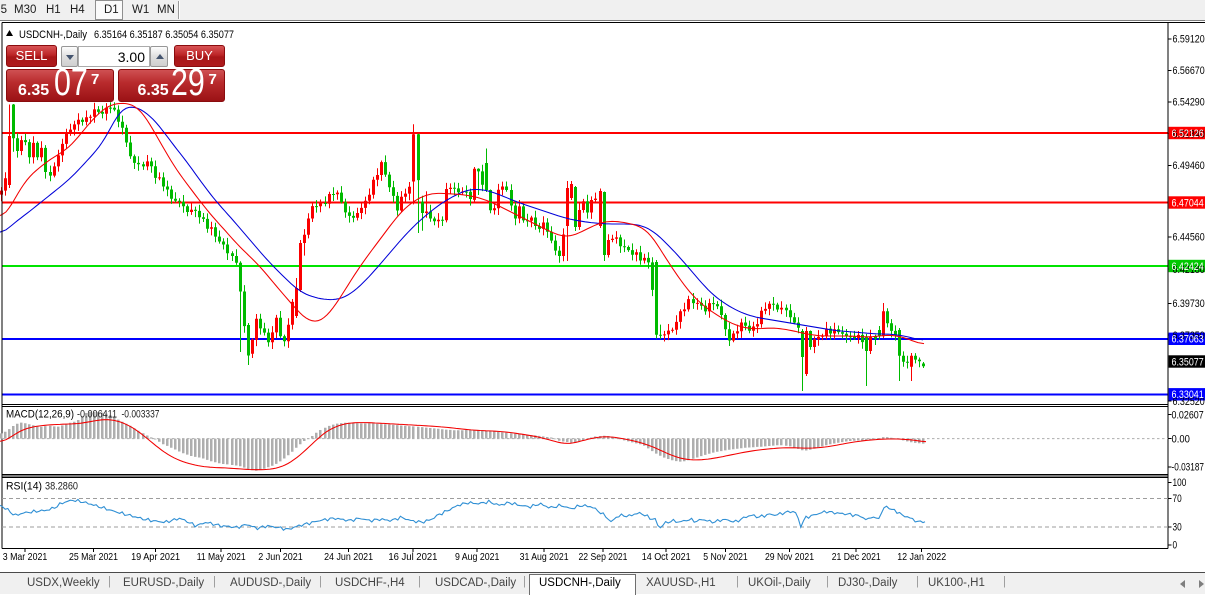 This screenshot has height=595, width=1205. I want to click on svg-text: 6.44560, so click(1189, 238).